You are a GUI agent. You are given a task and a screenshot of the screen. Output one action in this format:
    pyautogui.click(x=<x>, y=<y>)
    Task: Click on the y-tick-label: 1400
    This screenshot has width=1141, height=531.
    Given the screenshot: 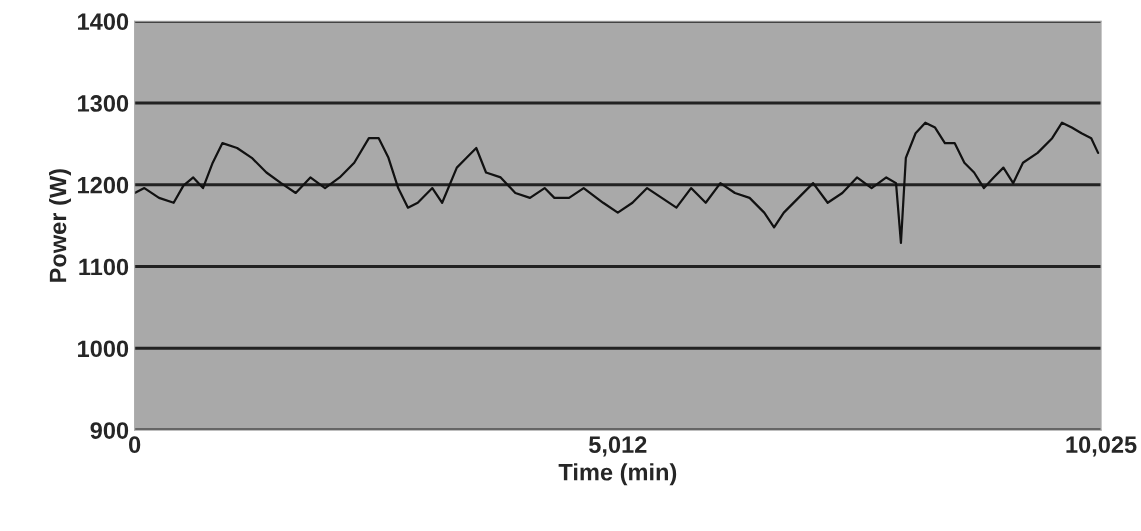 What is the action you would take?
    pyautogui.click(x=103, y=22)
    